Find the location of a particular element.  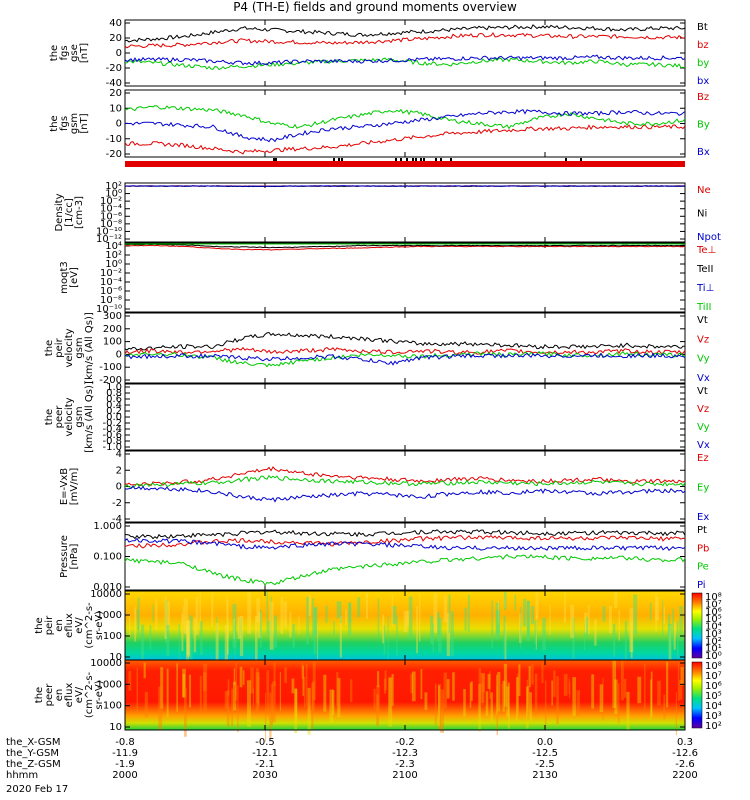

y-tick-label: 0.8 is located at coordinates (114, 393).